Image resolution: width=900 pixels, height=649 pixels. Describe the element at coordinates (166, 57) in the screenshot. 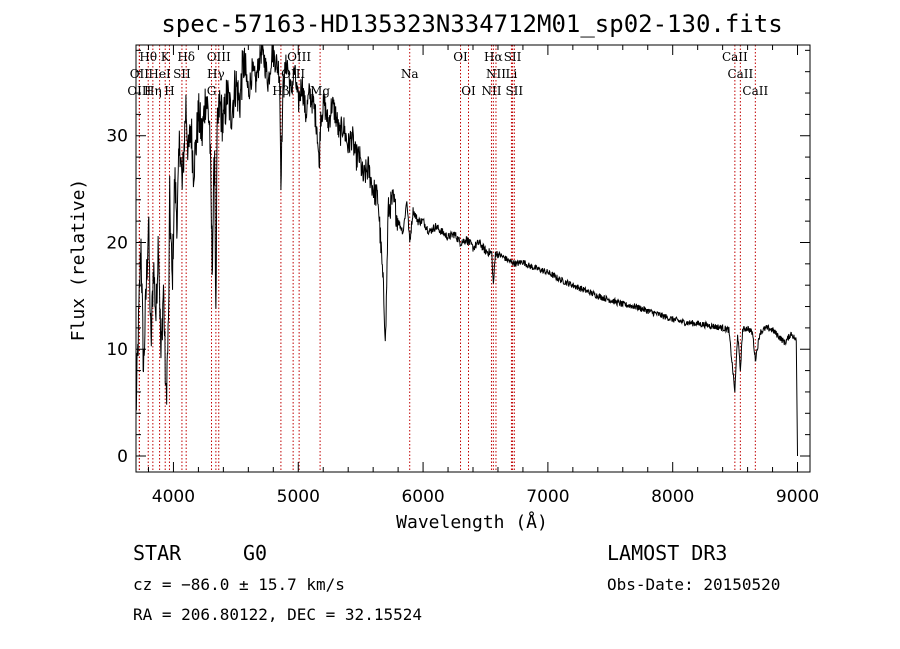

I see `spectral-line-label: K` at that location.